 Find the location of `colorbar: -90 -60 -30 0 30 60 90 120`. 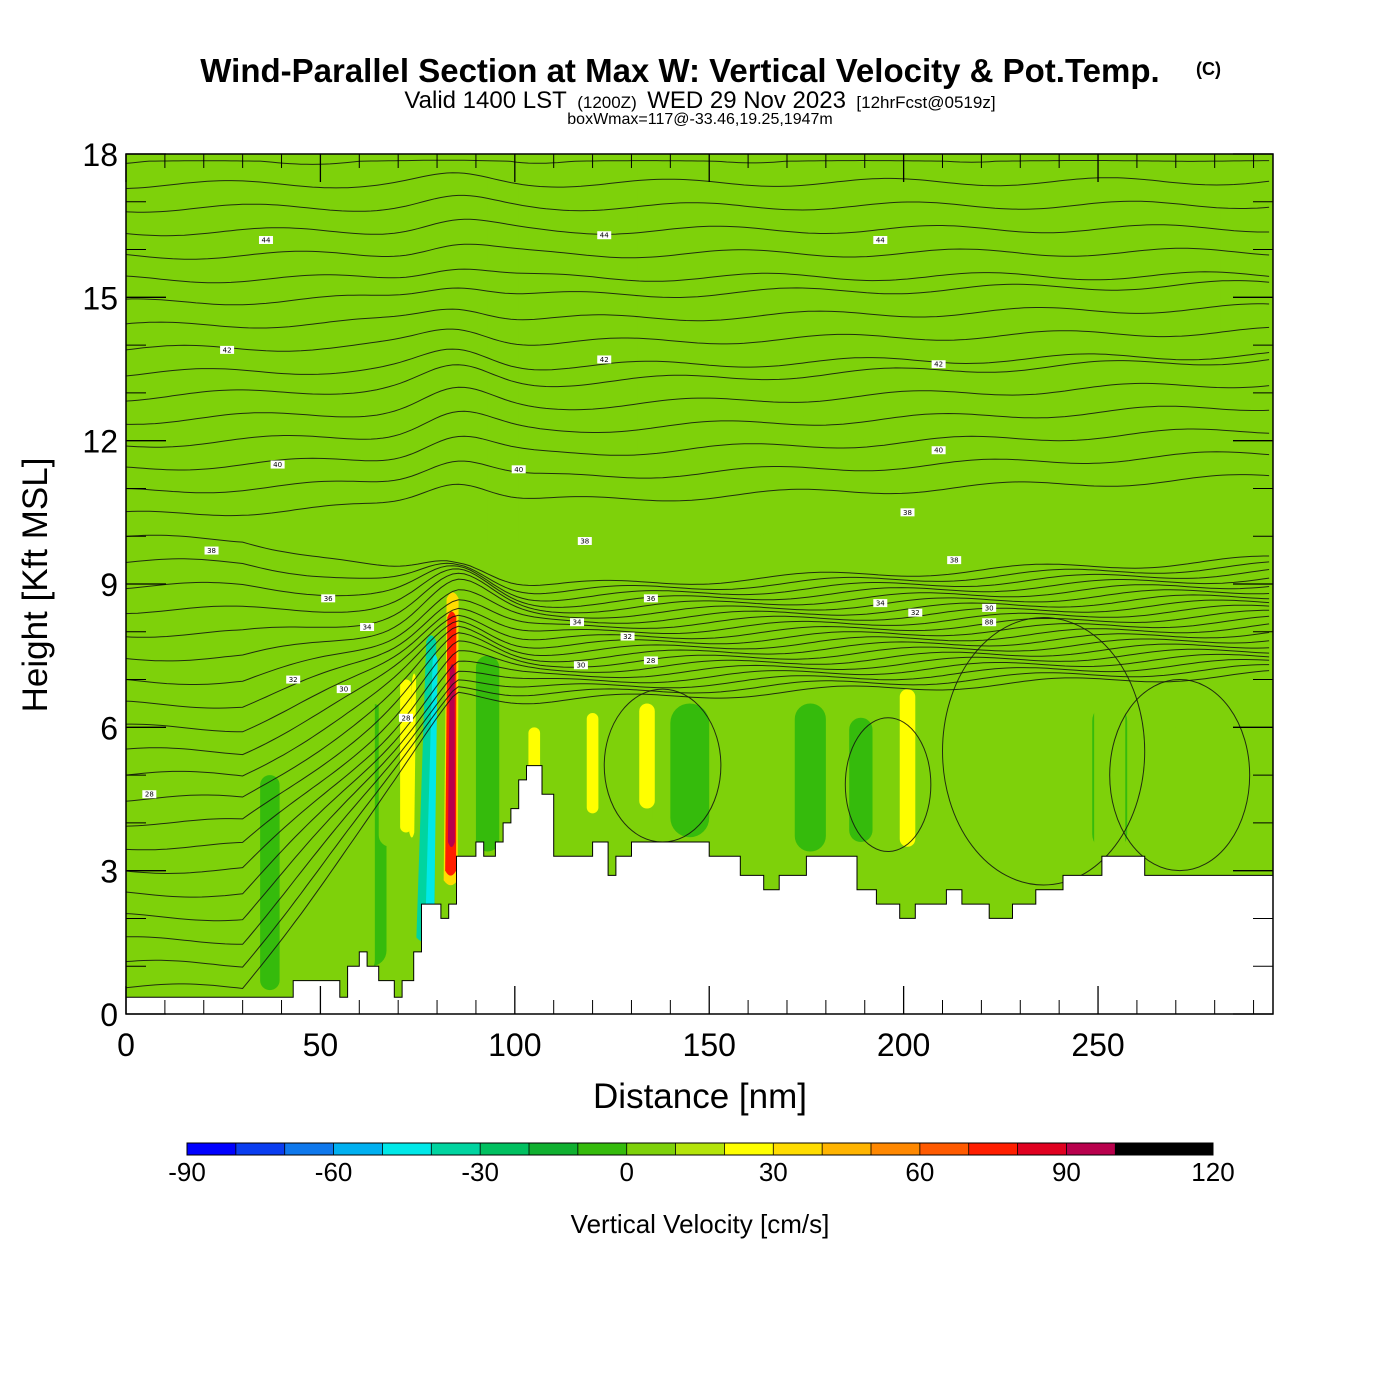

colorbar: -90 -60 -30 0 30 60 90 120 is located at coordinates (701, 1164).